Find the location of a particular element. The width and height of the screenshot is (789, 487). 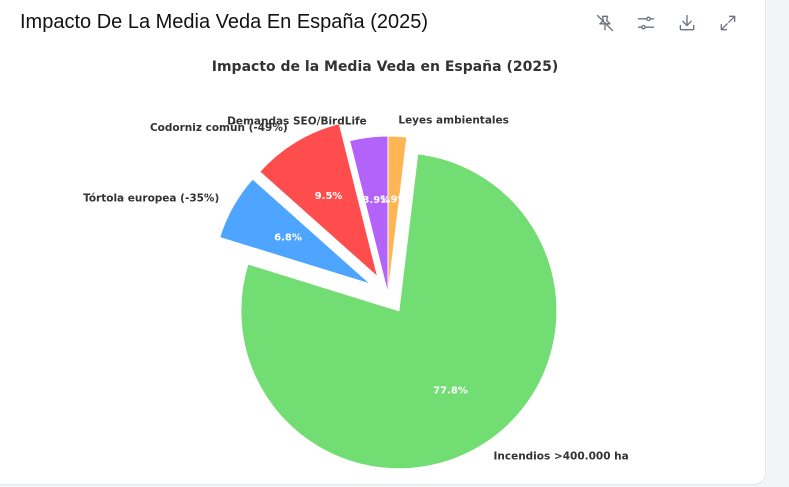

pin-off-button is located at coordinates (605, 23).